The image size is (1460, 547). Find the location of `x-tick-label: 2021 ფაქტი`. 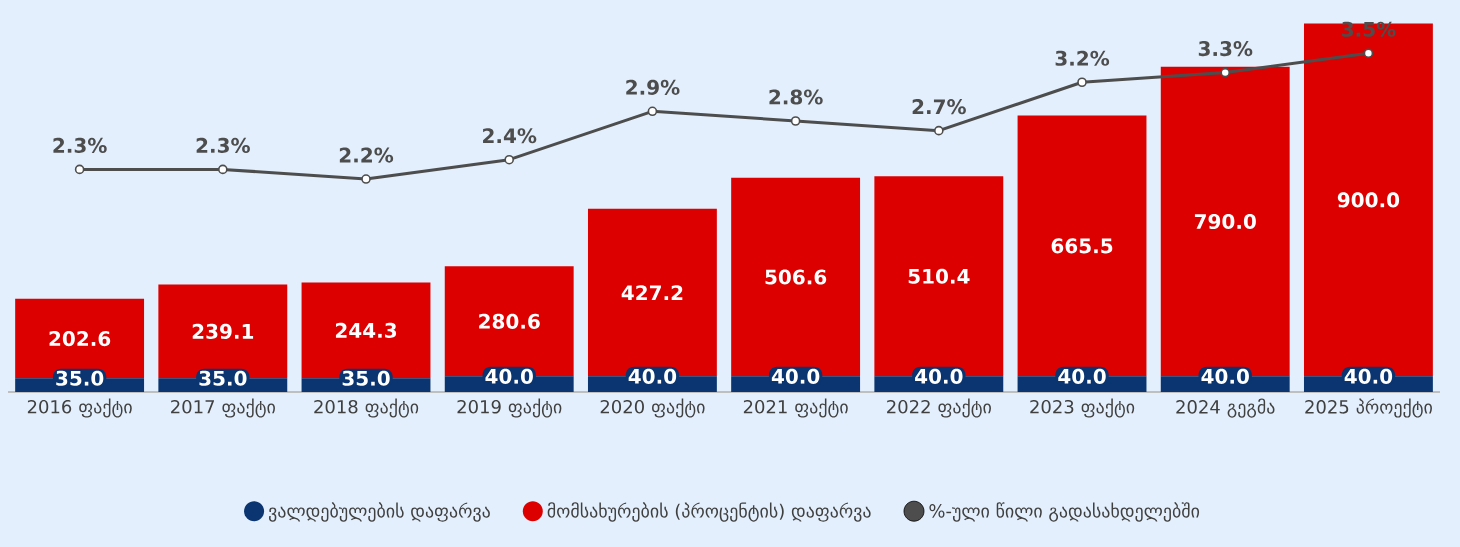

x-tick-label: 2021 ფაქტი is located at coordinates (795, 408).